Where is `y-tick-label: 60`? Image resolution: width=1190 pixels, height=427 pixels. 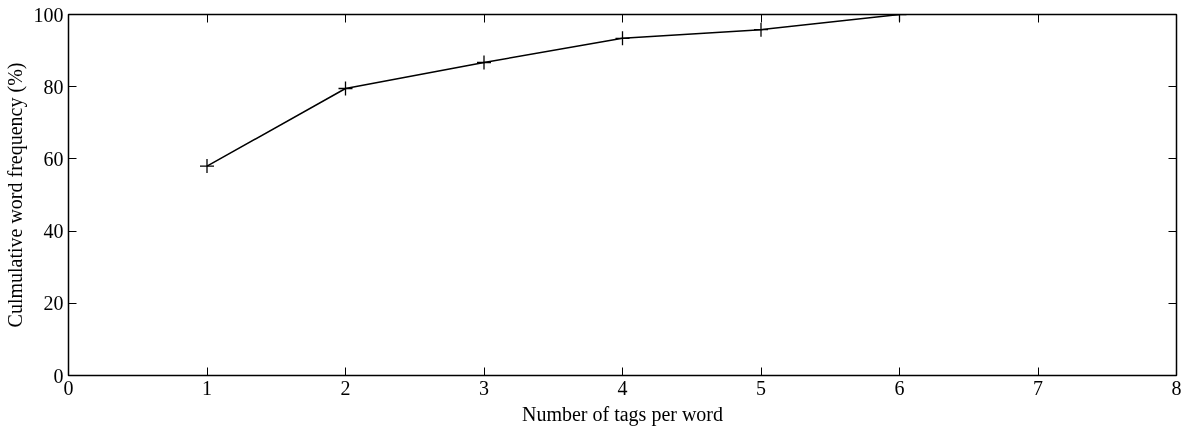
y-tick-label: 60 is located at coordinates (53, 158).